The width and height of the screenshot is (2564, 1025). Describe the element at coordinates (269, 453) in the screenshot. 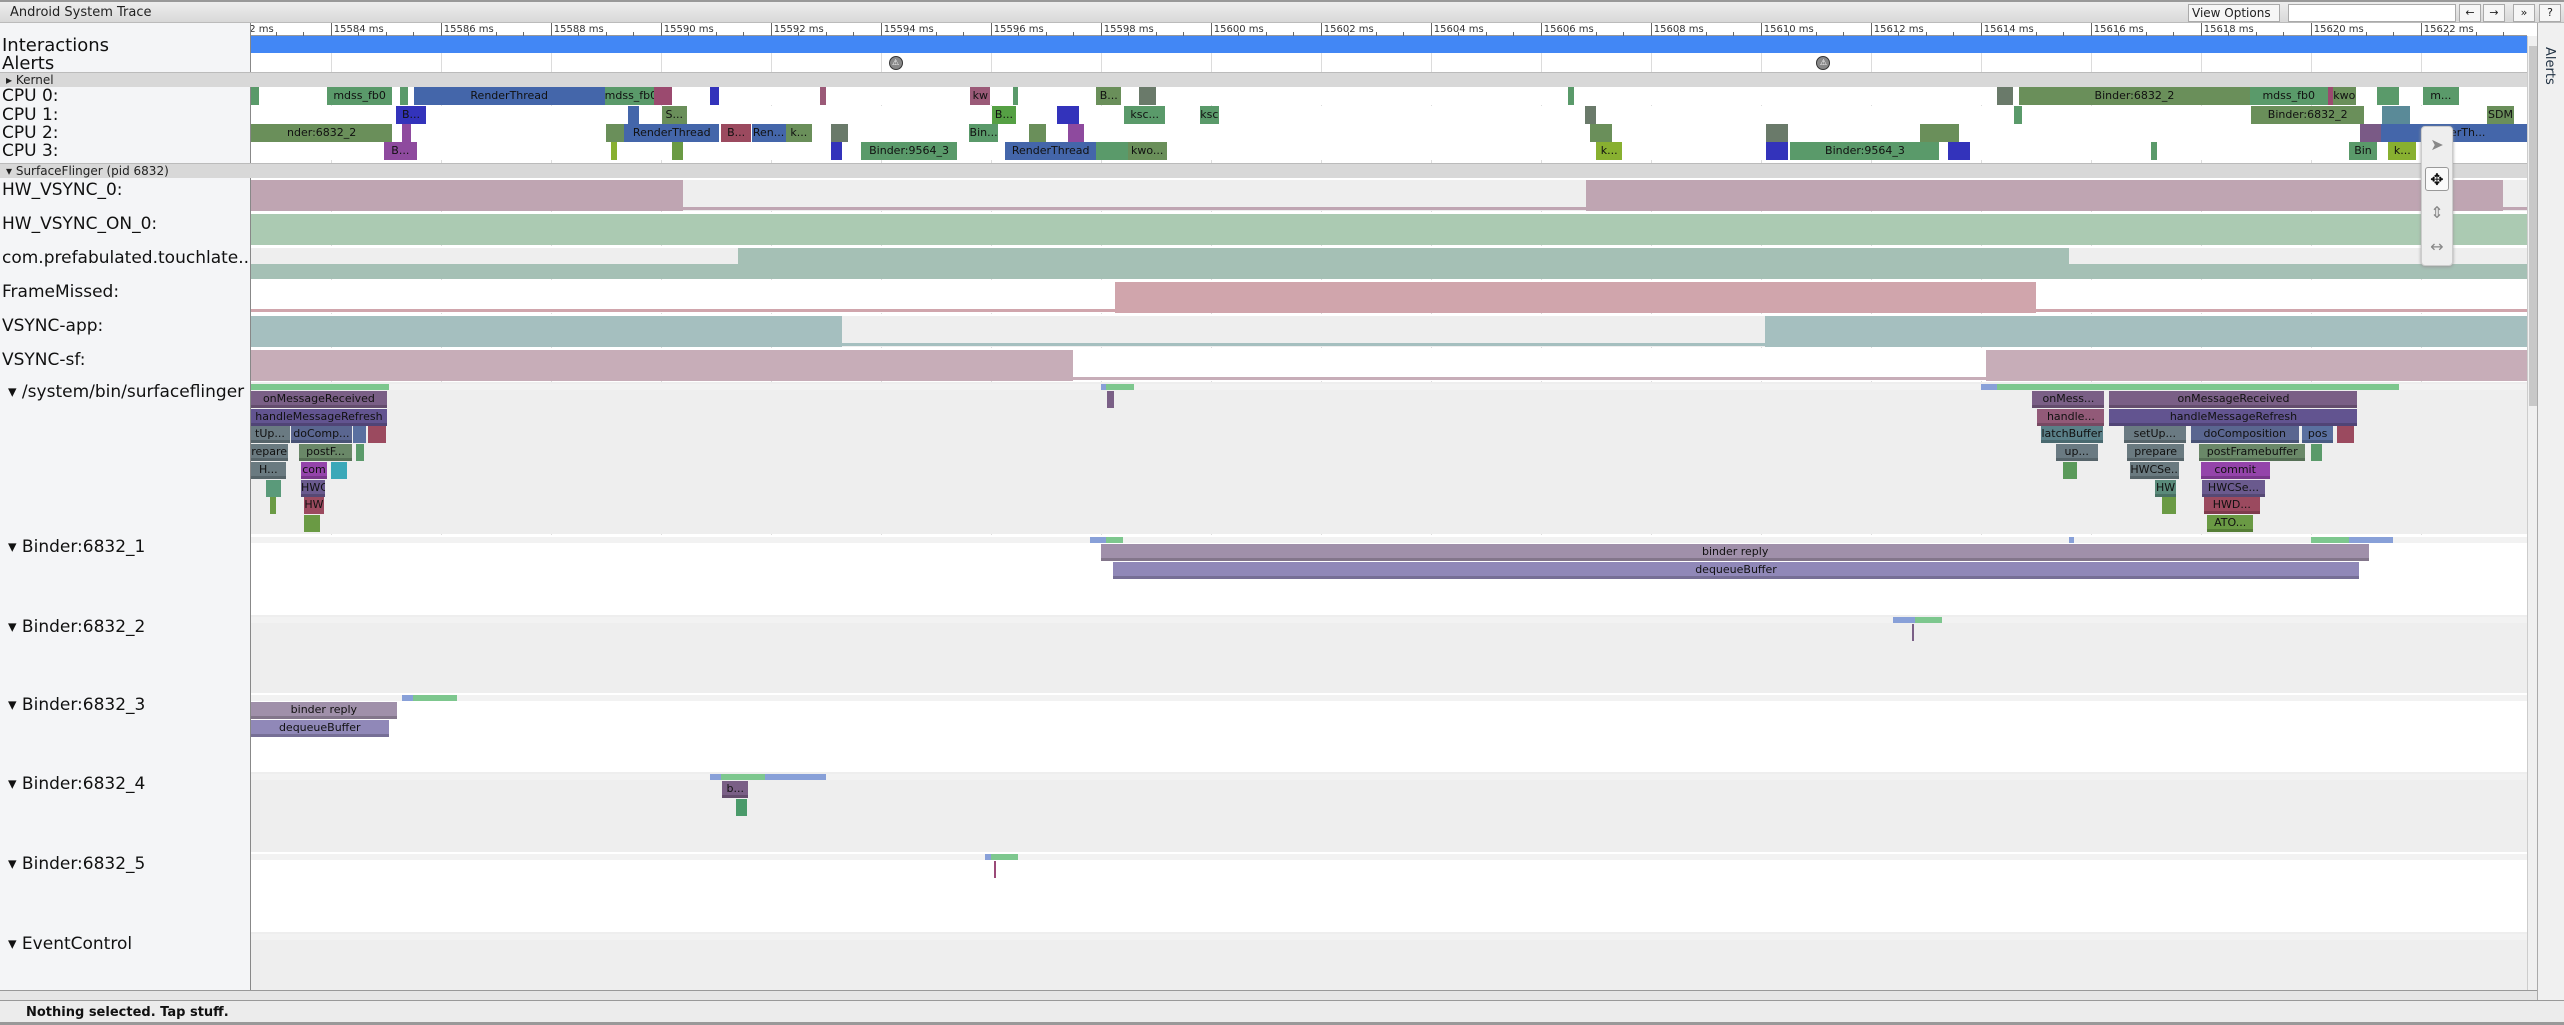

I see `thread-slice: repare` at that location.